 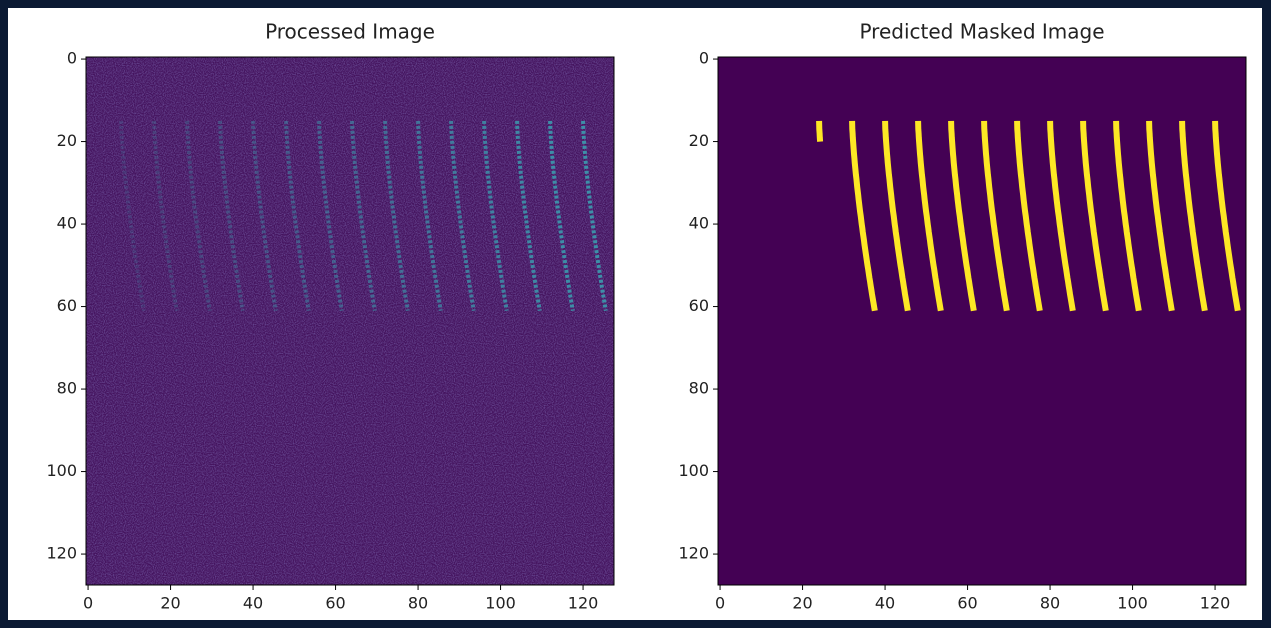 What do you see at coordinates (350, 32) in the screenshot?
I see `chart-title: Processed Image` at bounding box center [350, 32].